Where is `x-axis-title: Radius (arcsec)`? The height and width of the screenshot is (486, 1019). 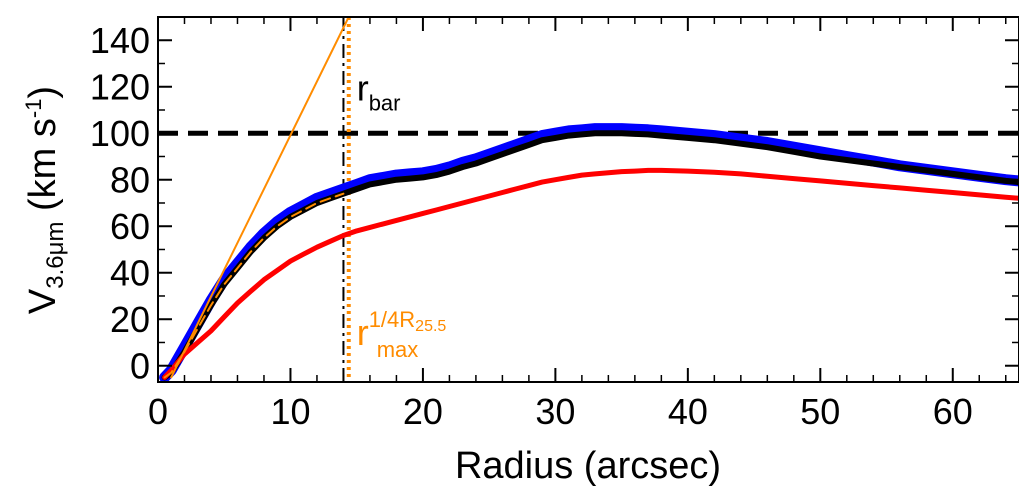 x-axis-title: Radius (arcsec) is located at coordinates (588, 465).